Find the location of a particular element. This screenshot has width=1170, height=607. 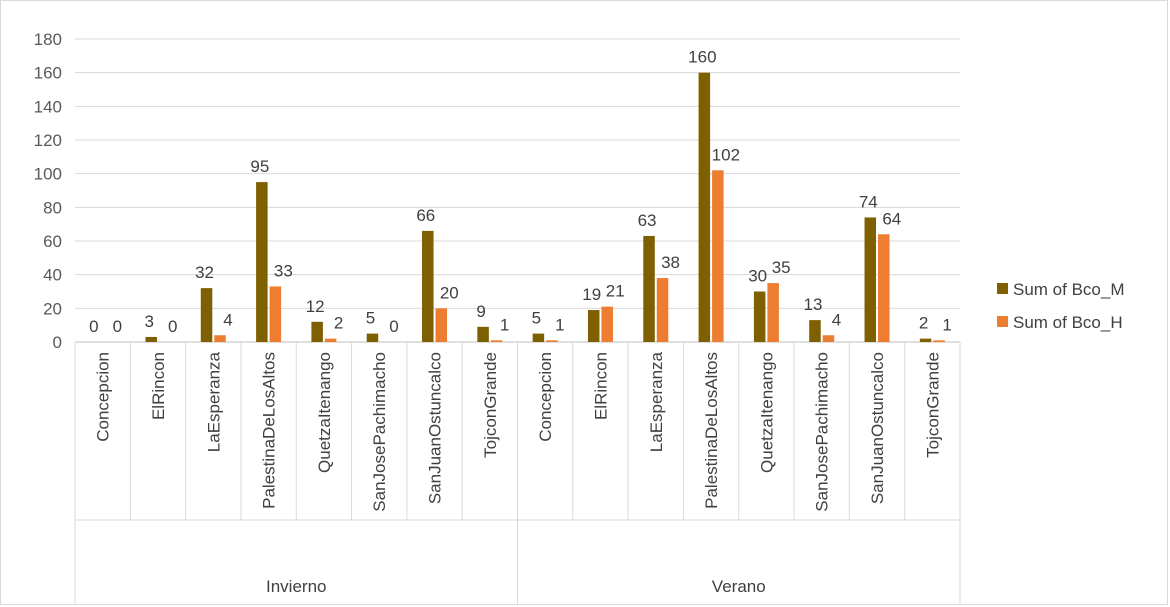

y-tick-label: 60 is located at coordinates (52, 241).